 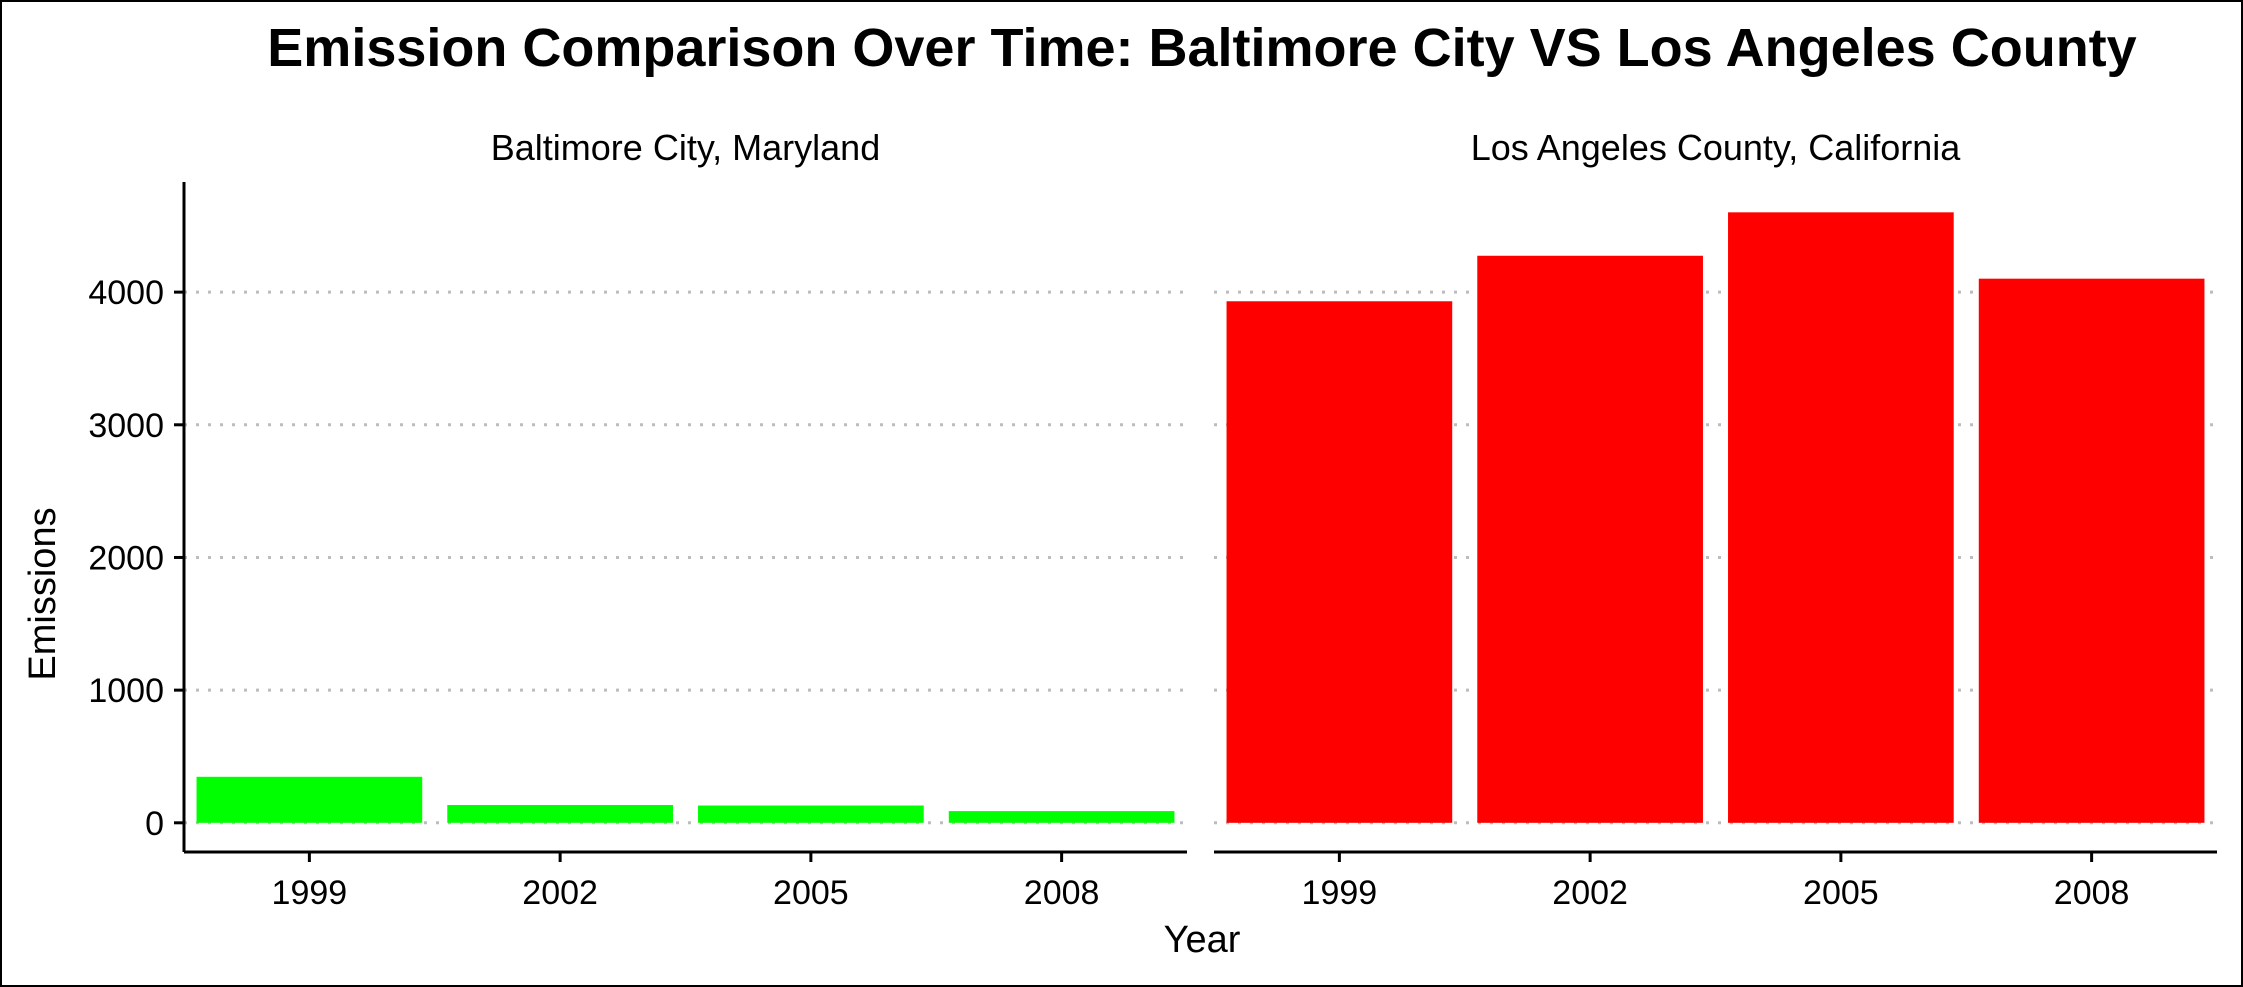 I want to click on x-axis-title: Year, so click(x=1202, y=940).